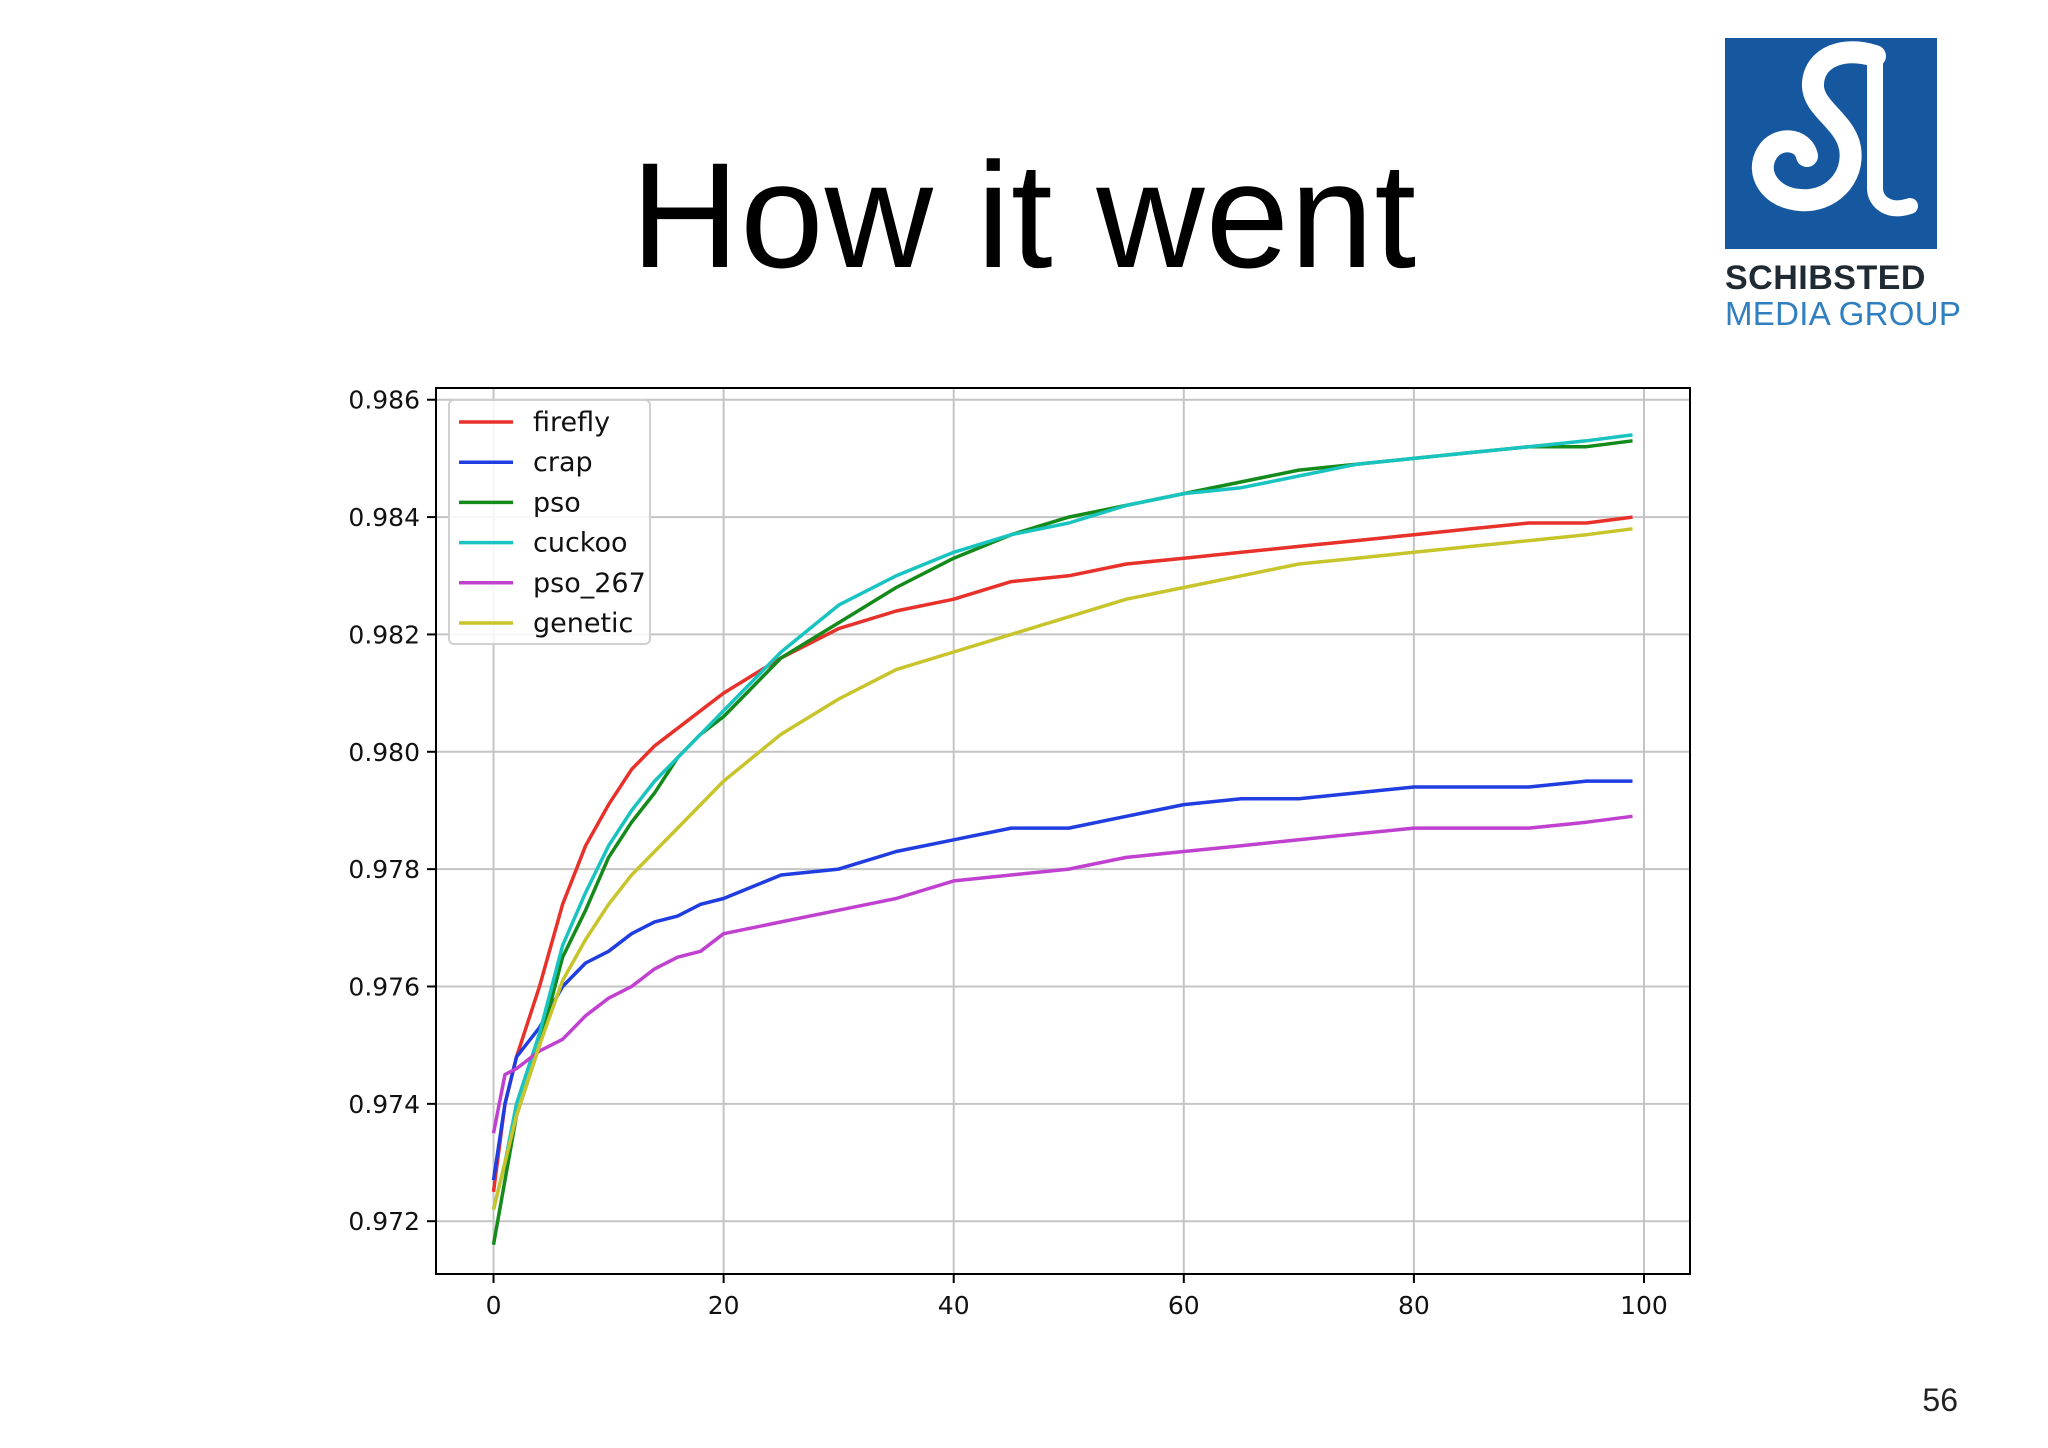 The image size is (2048, 1448). I want to click on legend-label: genetic, so click(583, 623).